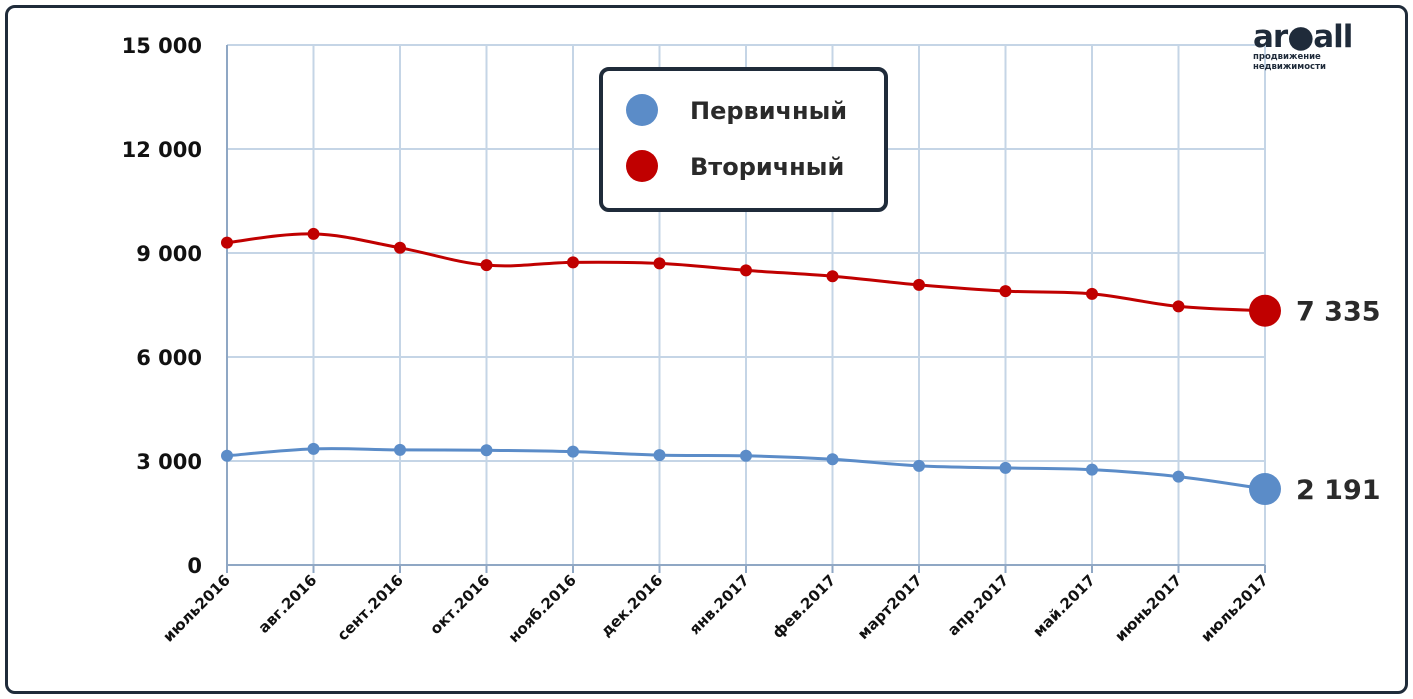 This screenshot has height=699, width=1413. I want to click on x-tick-label: нояб.2016, so click(542, 608).